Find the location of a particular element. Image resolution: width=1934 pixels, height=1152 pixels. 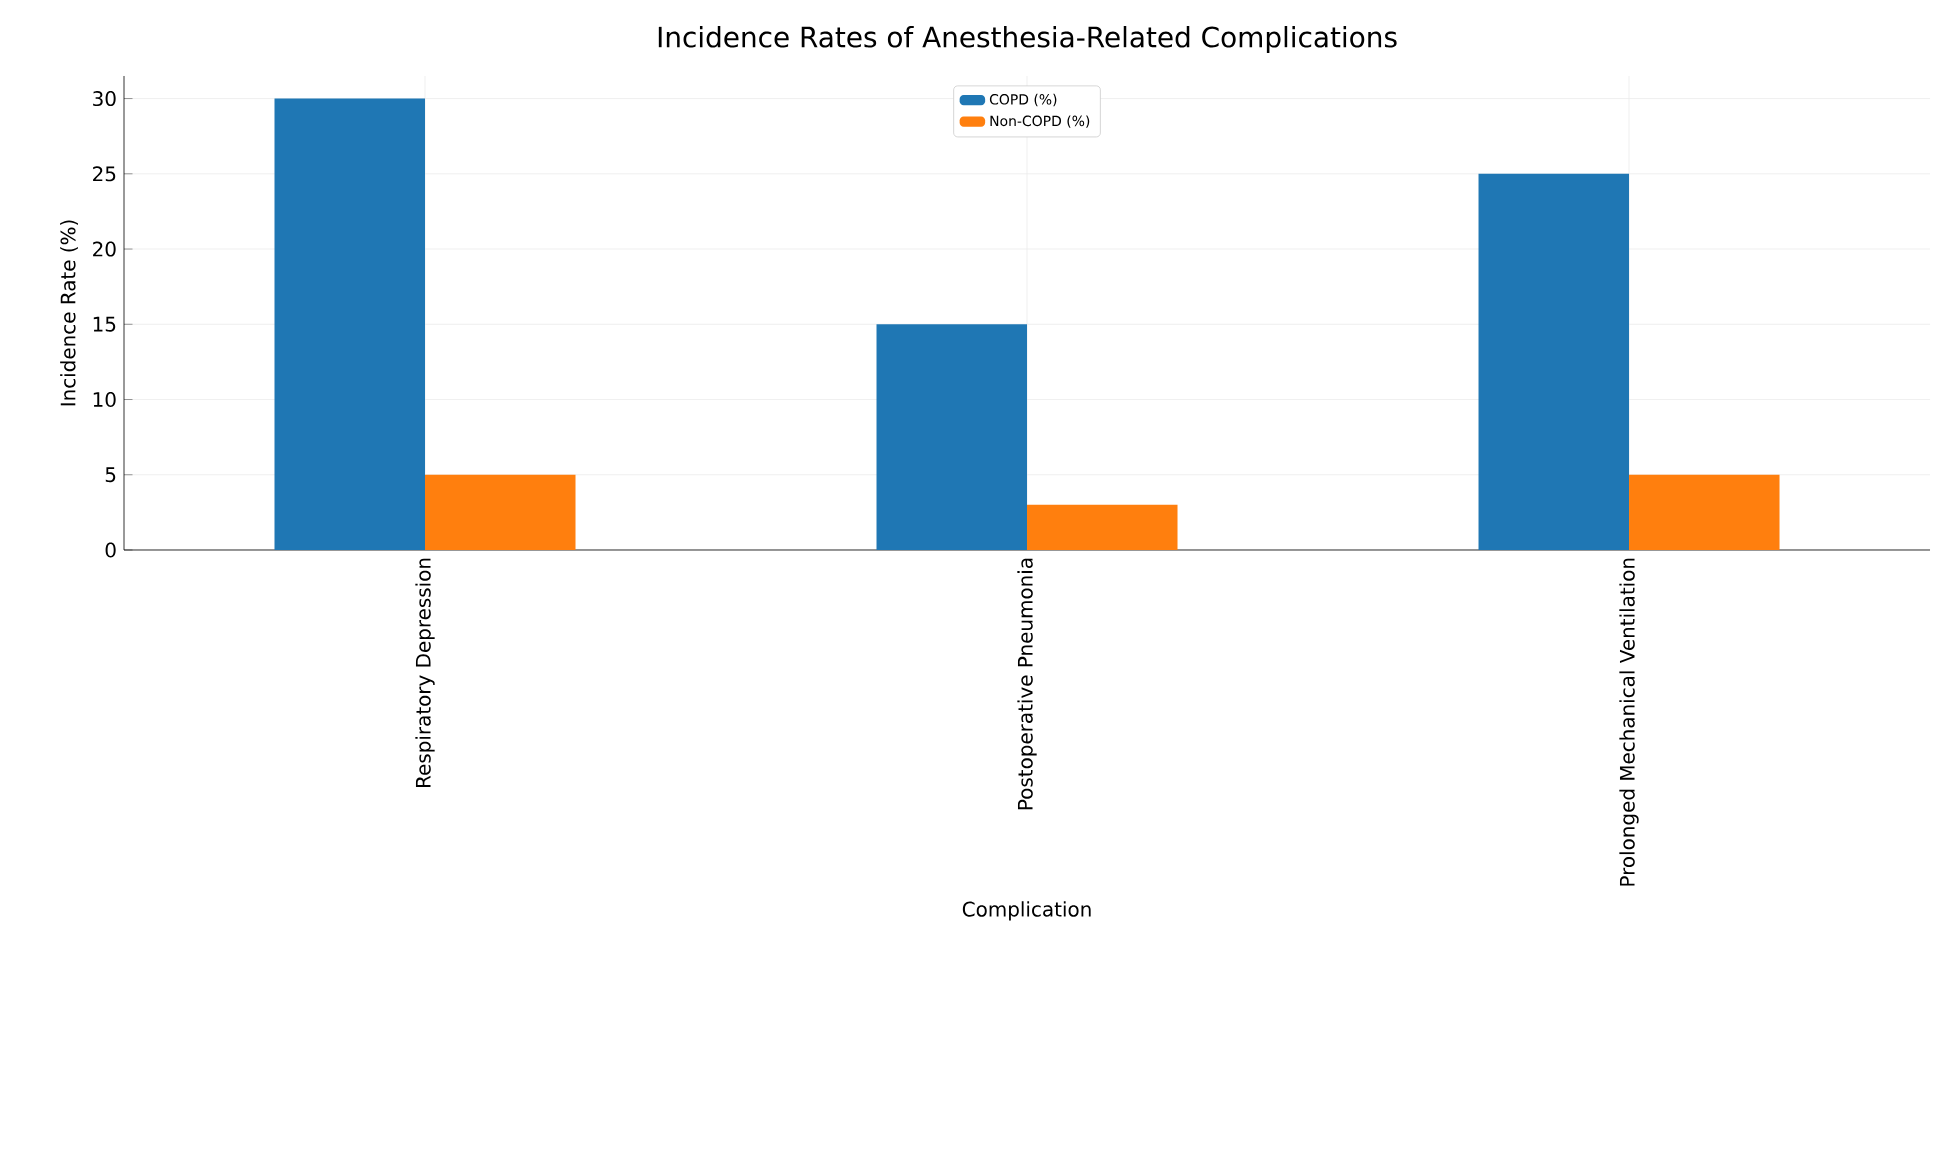

y-tick-label: 5 is located at coordinates (110, 475).